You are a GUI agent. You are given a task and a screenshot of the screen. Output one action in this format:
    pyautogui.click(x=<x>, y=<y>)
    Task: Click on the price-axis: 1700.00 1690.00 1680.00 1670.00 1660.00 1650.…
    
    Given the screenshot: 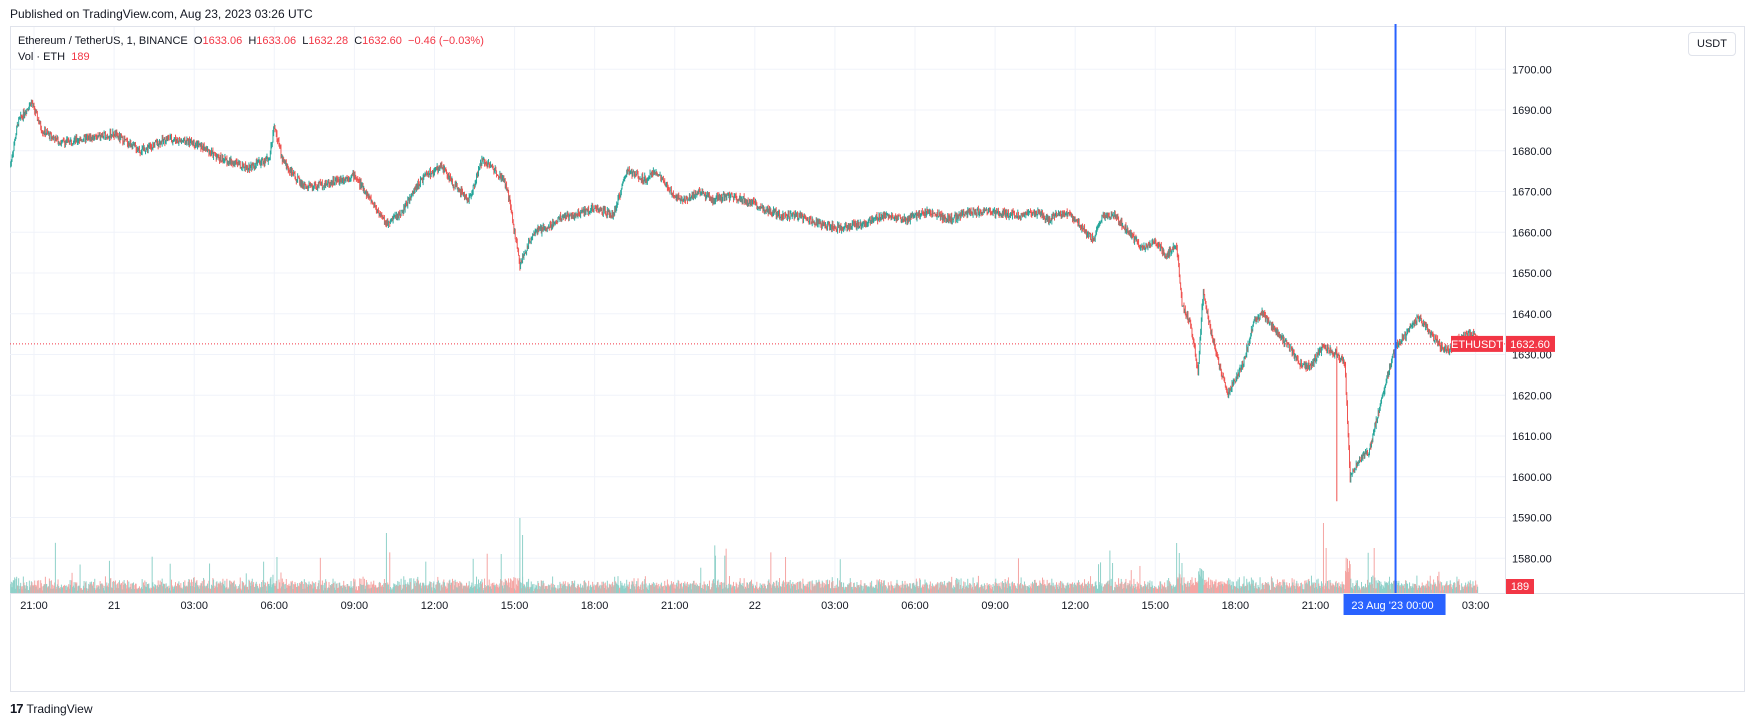 What is the action you would take?
    pyautogui.click(x=1532, y=314)
    